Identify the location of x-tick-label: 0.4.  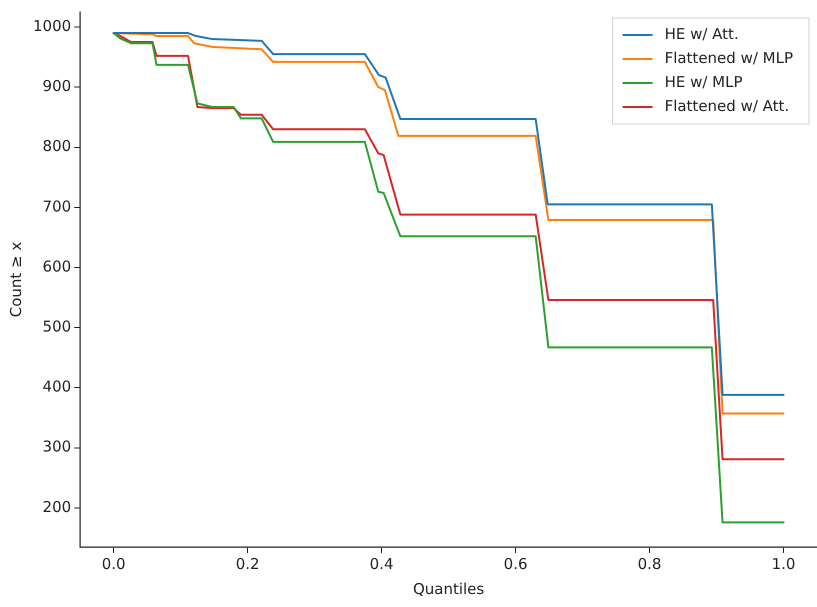
(382, 563).